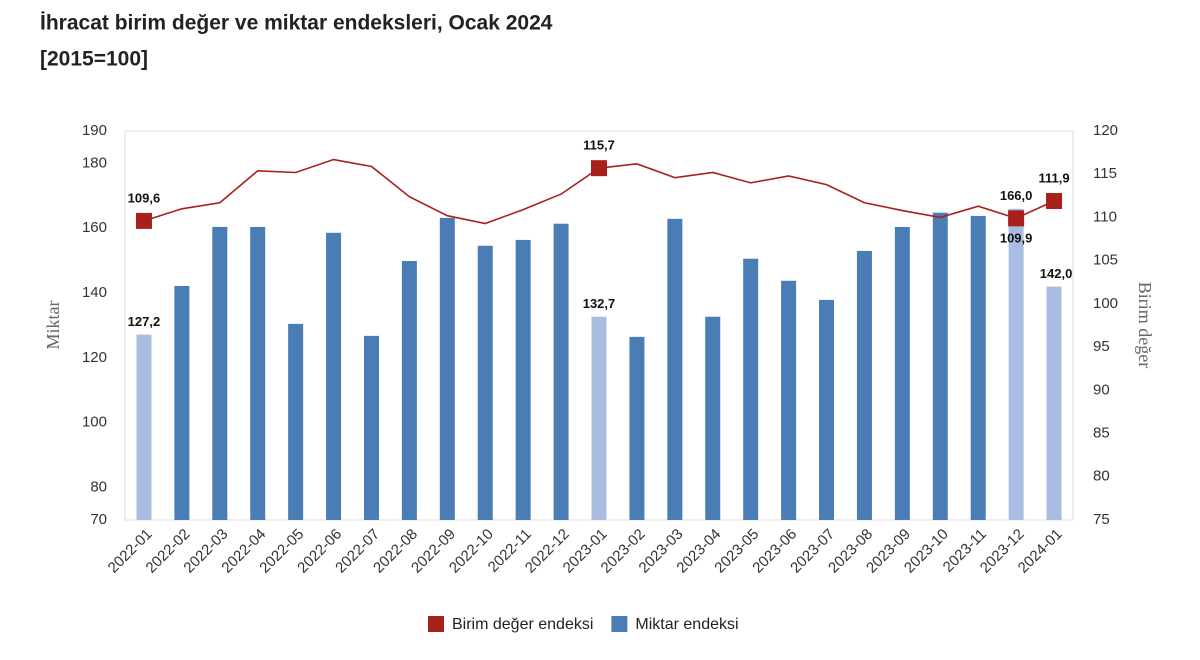 The width and height of the screenshot is (1200, 660). I want to click on y2-axis-label: Birim değer, so click(1145, 325).